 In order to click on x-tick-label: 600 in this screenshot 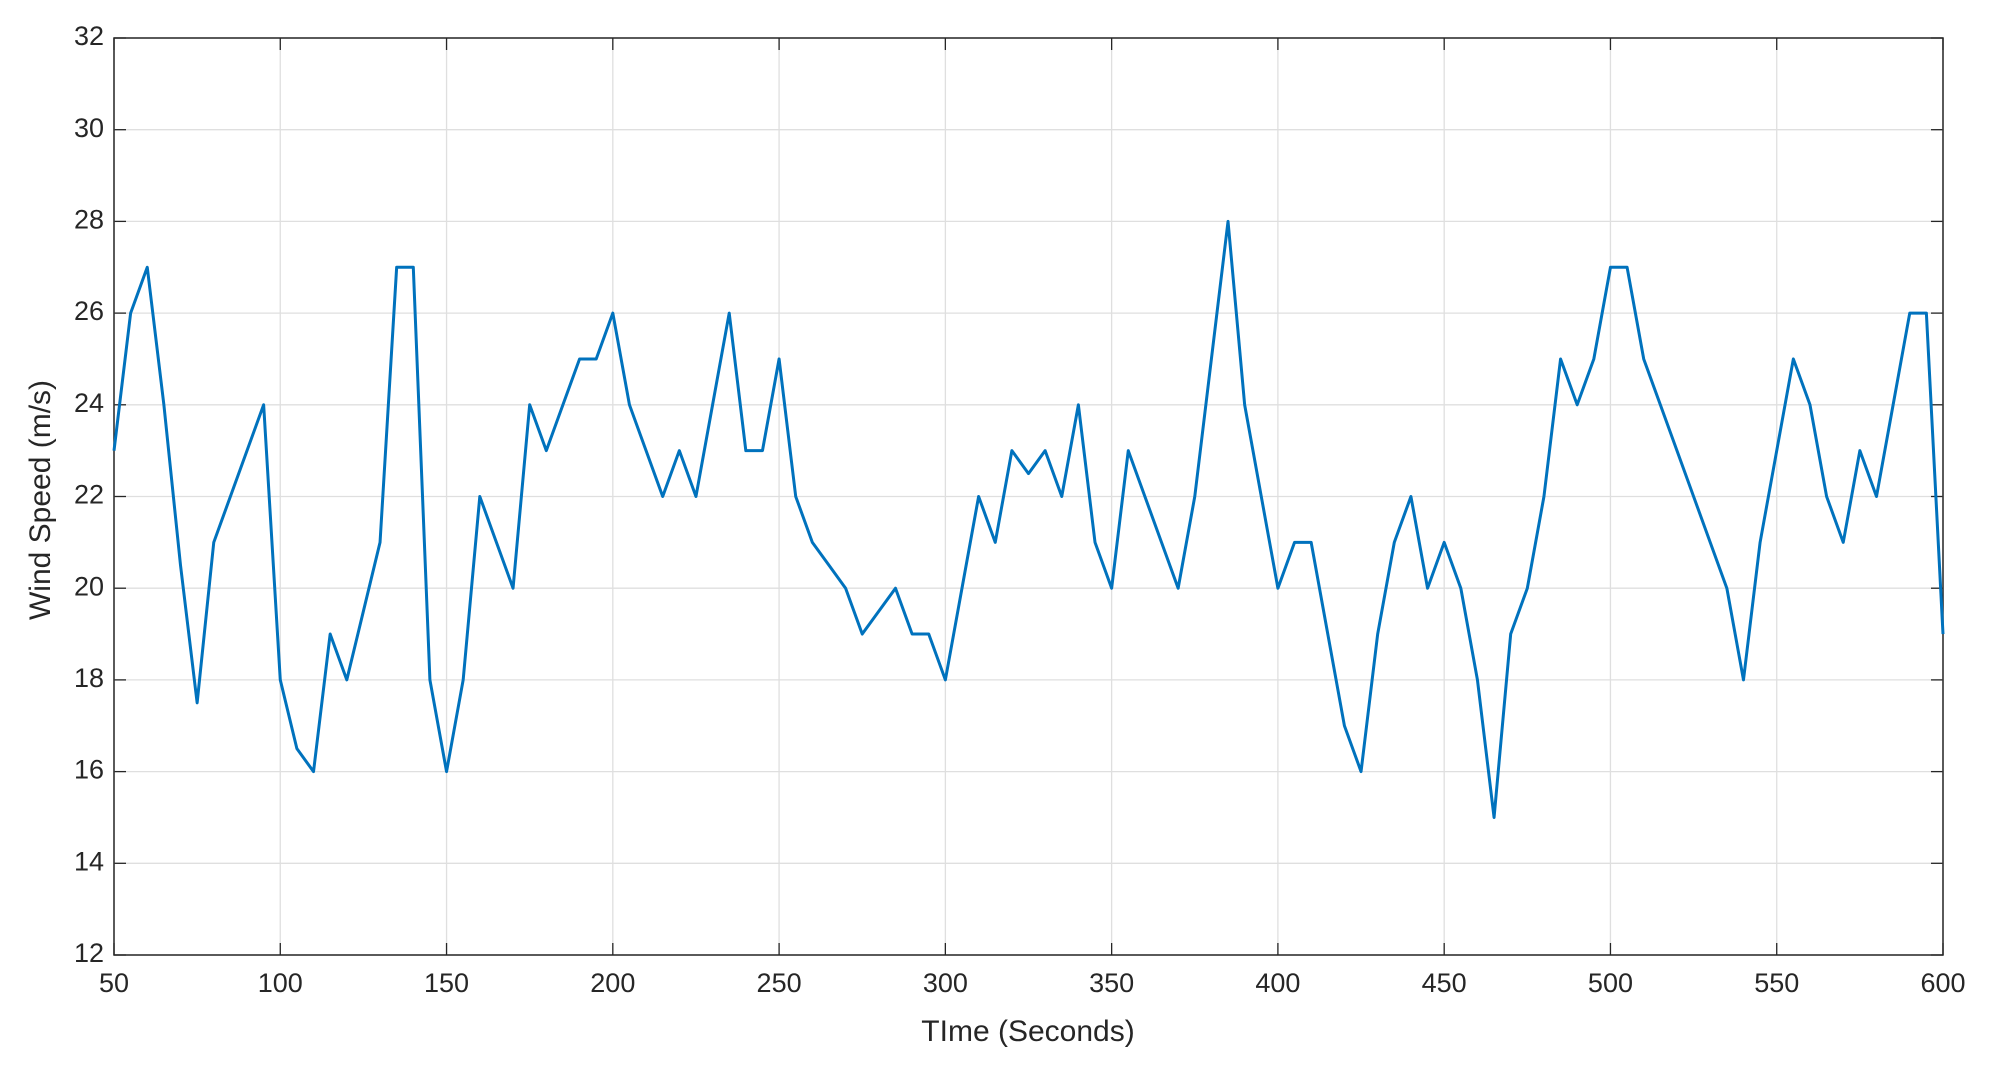, I will do `click(1942, 983)`.